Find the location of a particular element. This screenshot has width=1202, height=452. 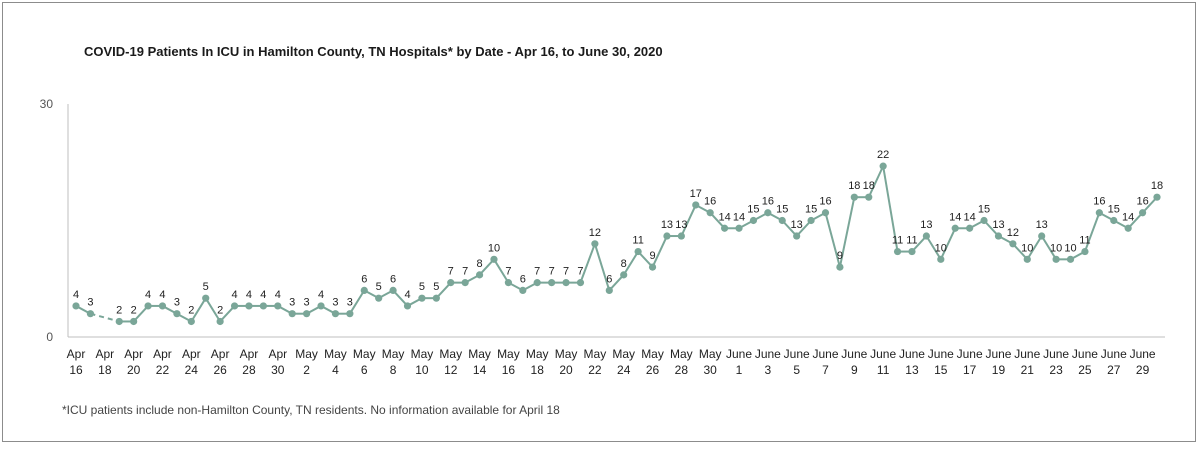

data-label: 5 is located at coordinates (422, 287).